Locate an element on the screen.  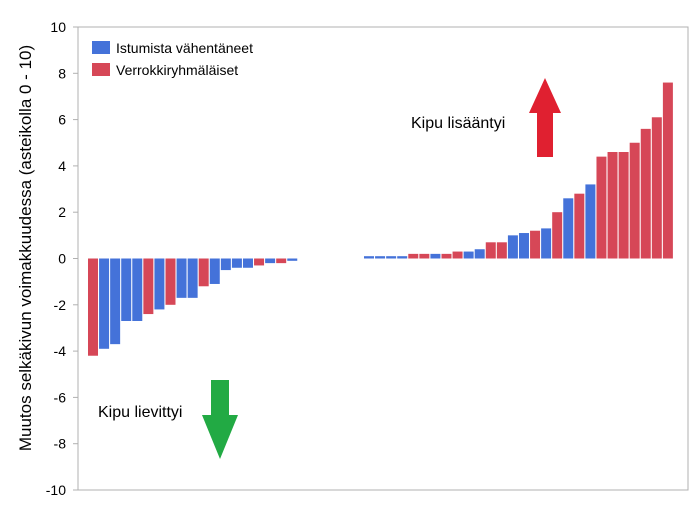
legend-label-istumista: Istumista vähentäneet is located at coordinates (184, 48).